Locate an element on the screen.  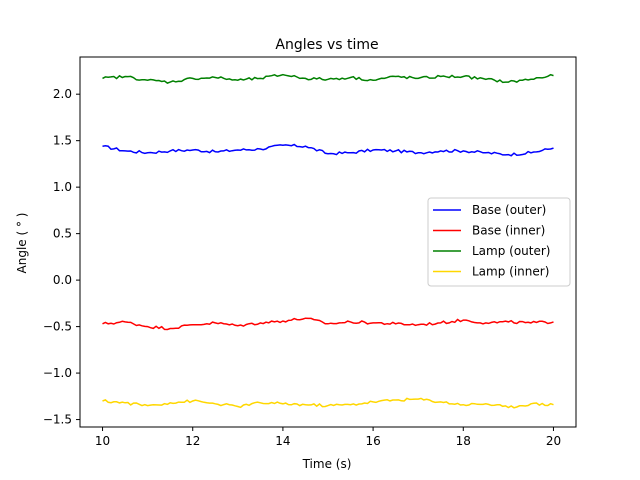
x-tick-label: 20 is located at coordinates (553, 441).